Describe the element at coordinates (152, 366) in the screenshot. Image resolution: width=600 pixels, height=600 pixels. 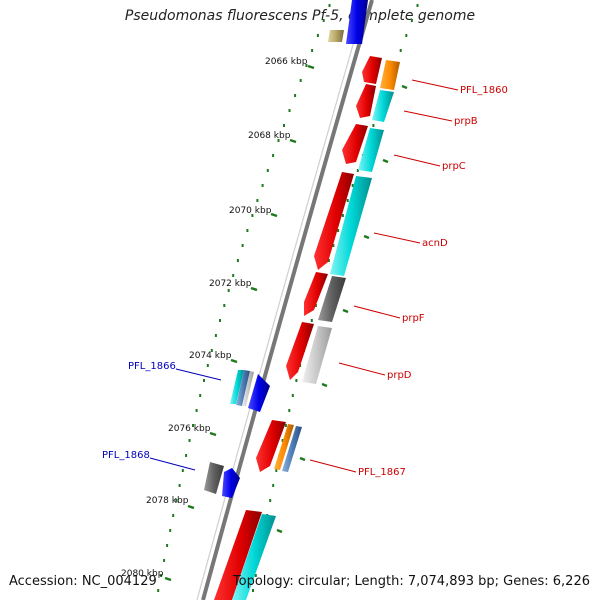
I see `gene-label: PFL_1866` at that location.